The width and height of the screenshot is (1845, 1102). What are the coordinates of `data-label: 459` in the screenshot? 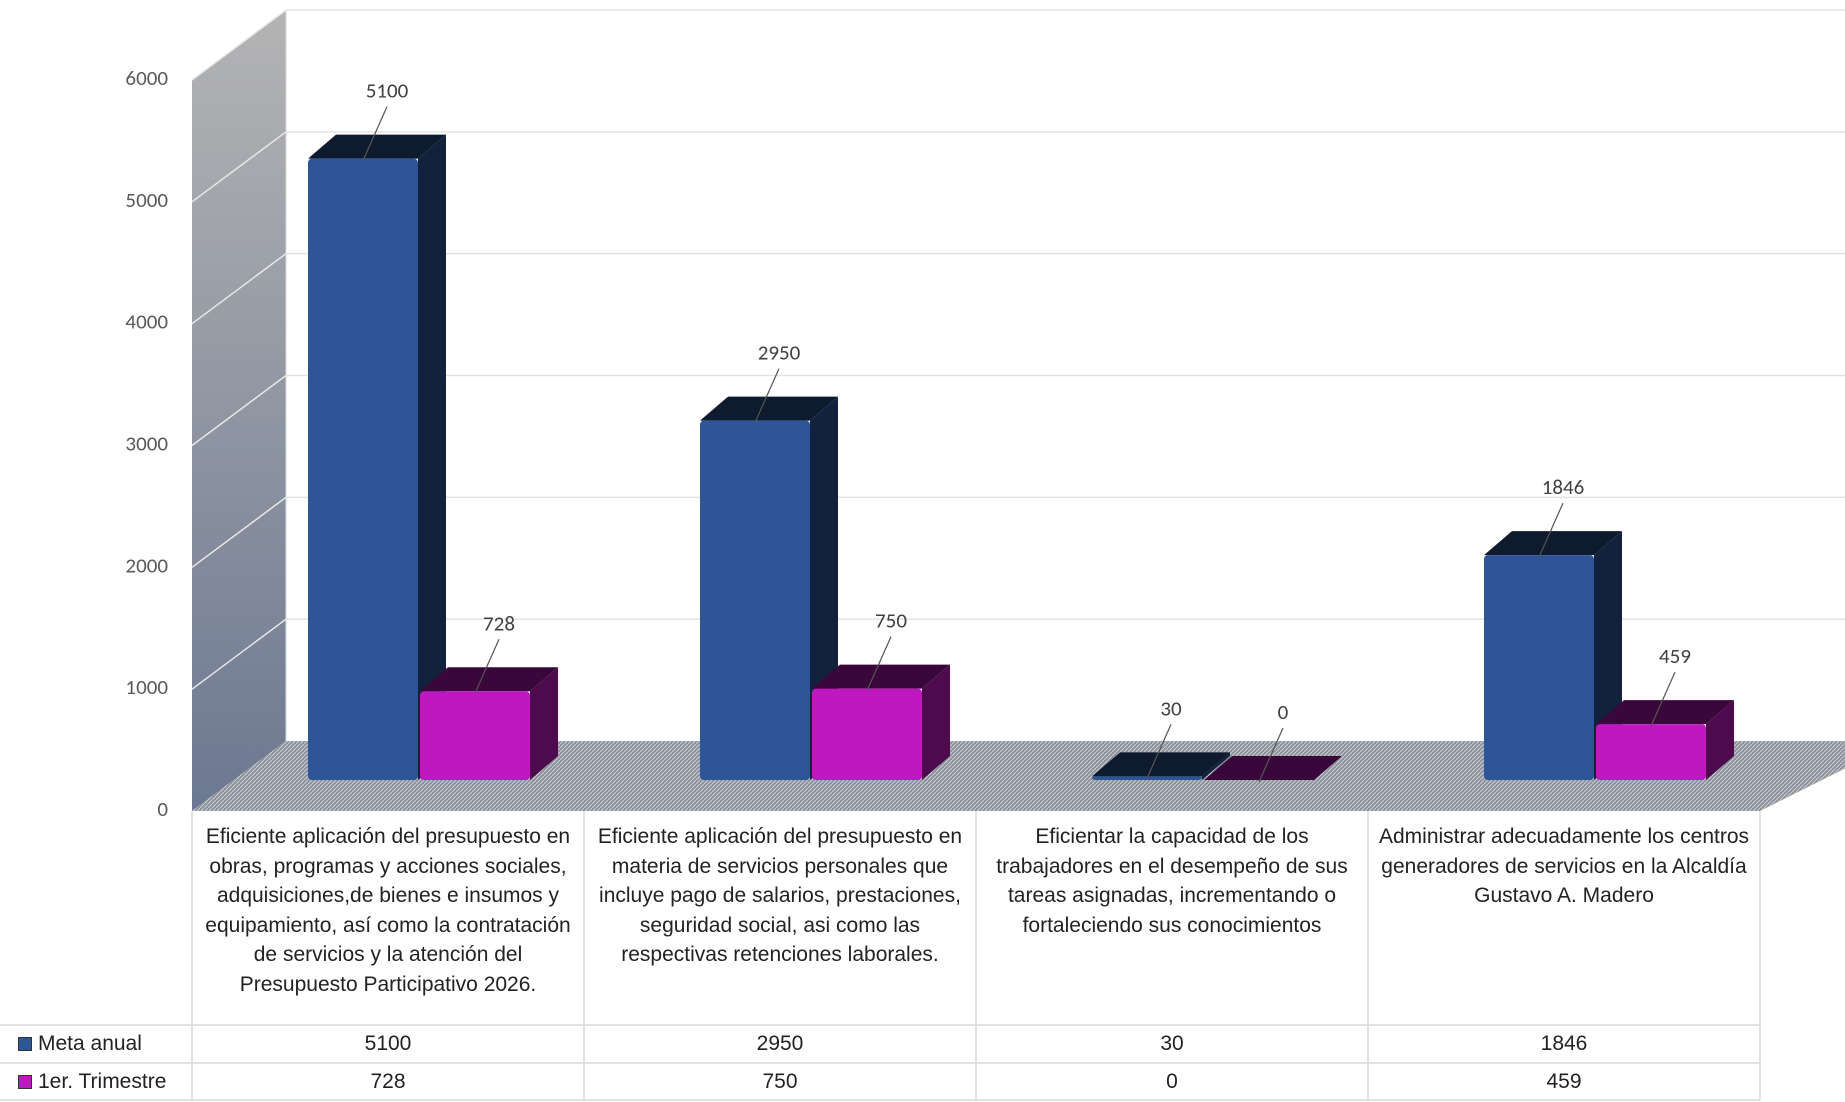 It's located at (1675, 656).